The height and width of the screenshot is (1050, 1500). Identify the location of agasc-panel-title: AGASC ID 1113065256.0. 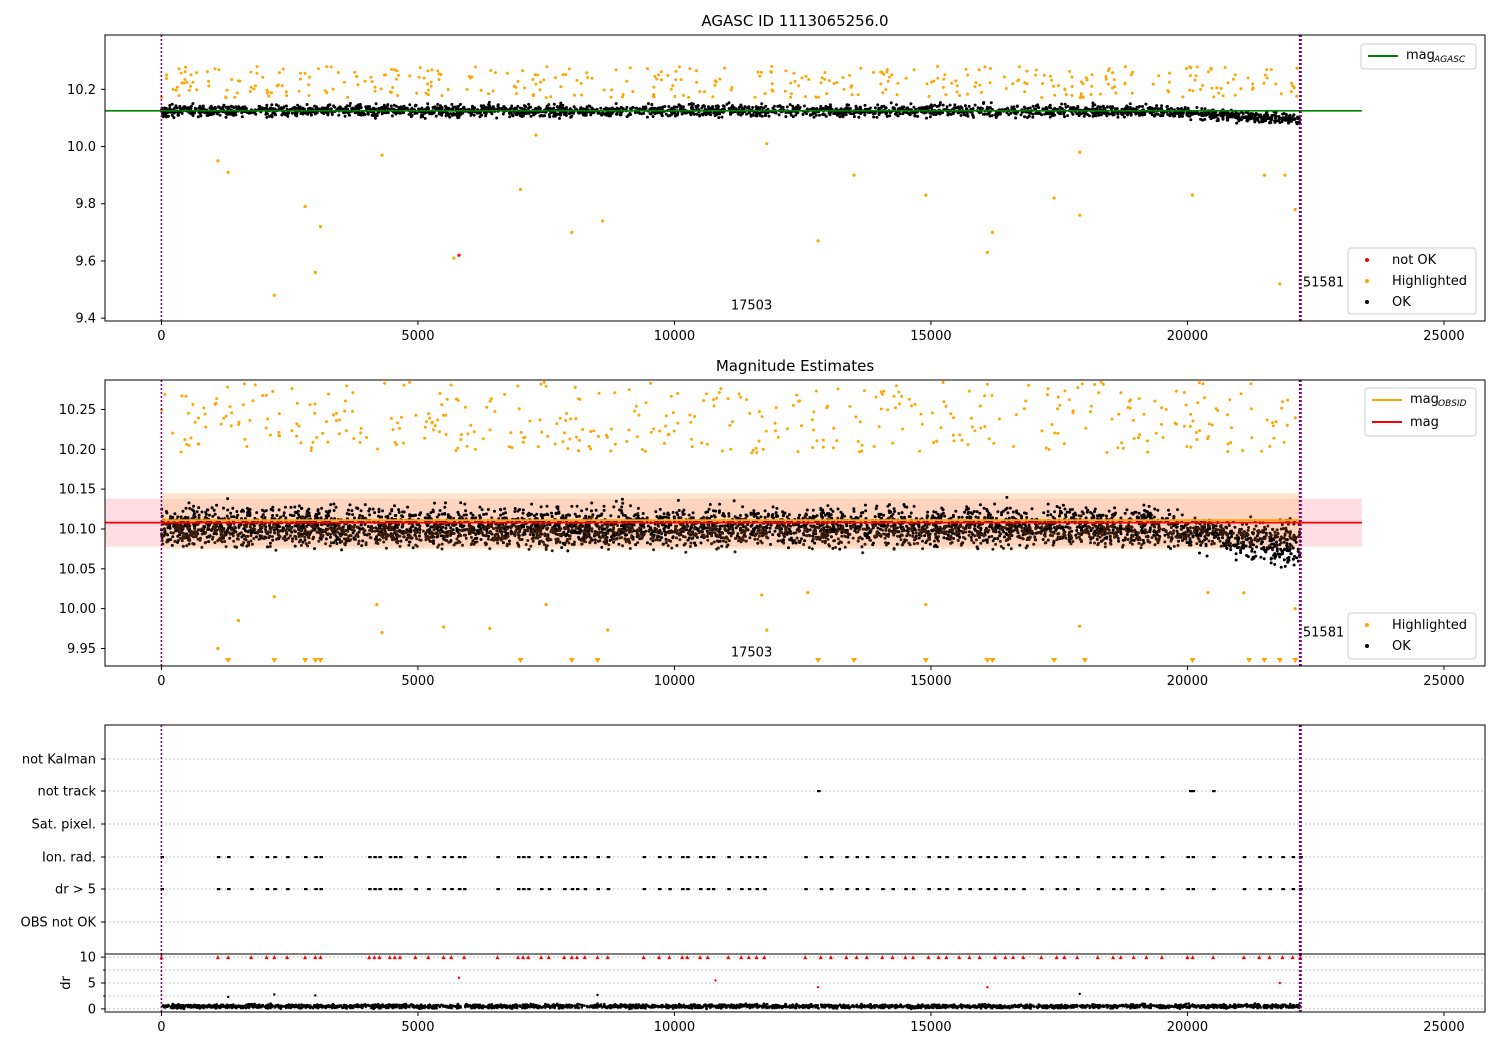
(794, 21).